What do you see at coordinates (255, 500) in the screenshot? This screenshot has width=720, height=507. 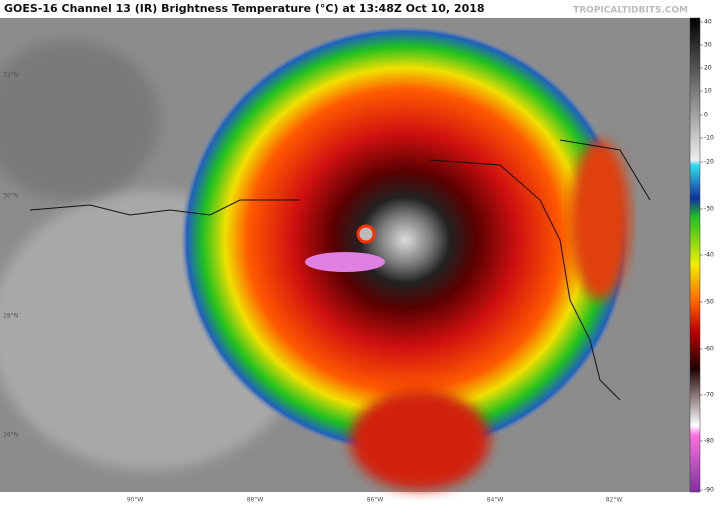 I see `longitude-label: 88°W` at bounding box center [255, 500].